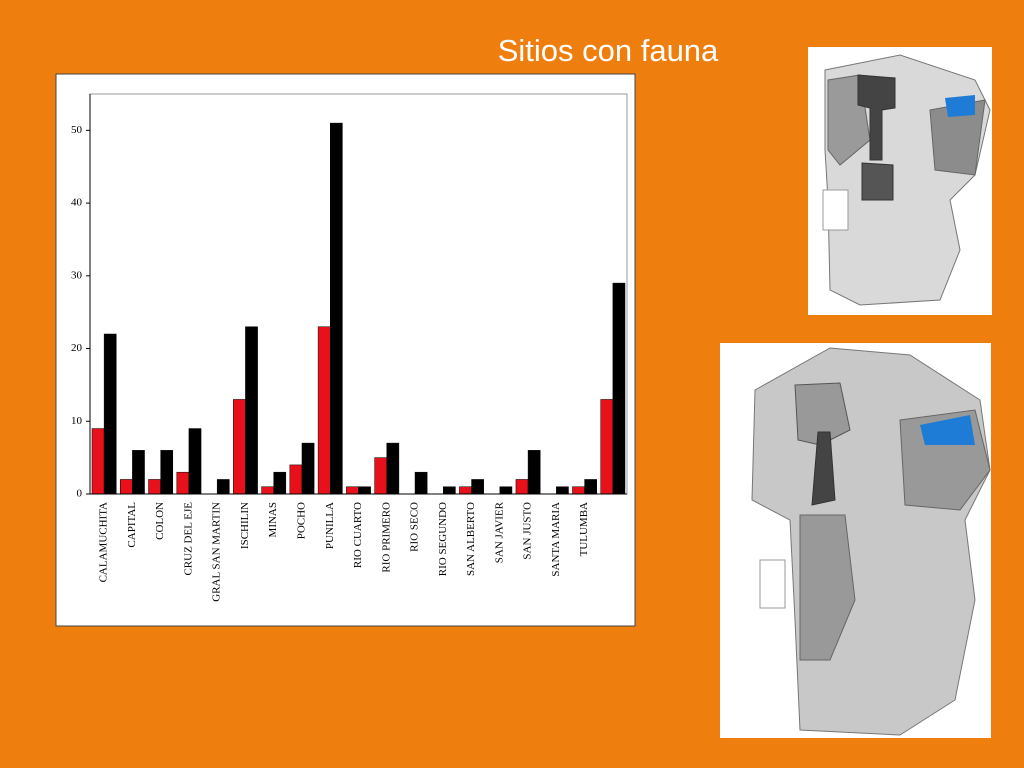 This screenshot has height=768, width=1024. What do you see at coordinates (217, 552) in the screenshot?
I see `x-tick-label: GRAL SAN MARTIN` at bounding box center [217, 552].